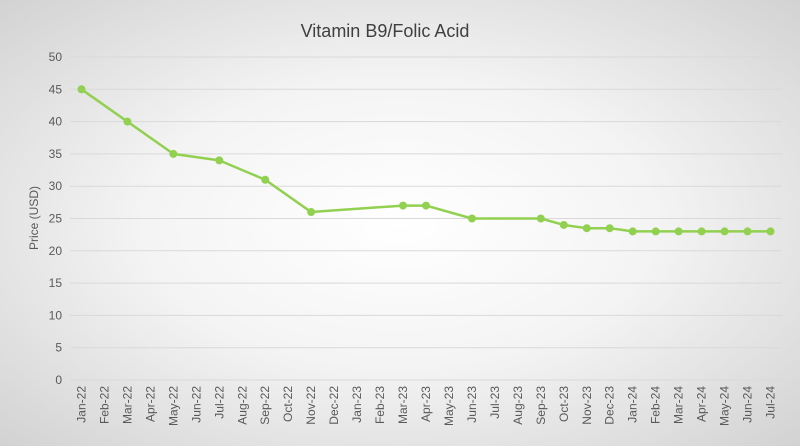  What do you see at coordinates (587, 405) in the screenshot?
I see `x-tick-label: Nov-23` at bounding box center [587, 405].